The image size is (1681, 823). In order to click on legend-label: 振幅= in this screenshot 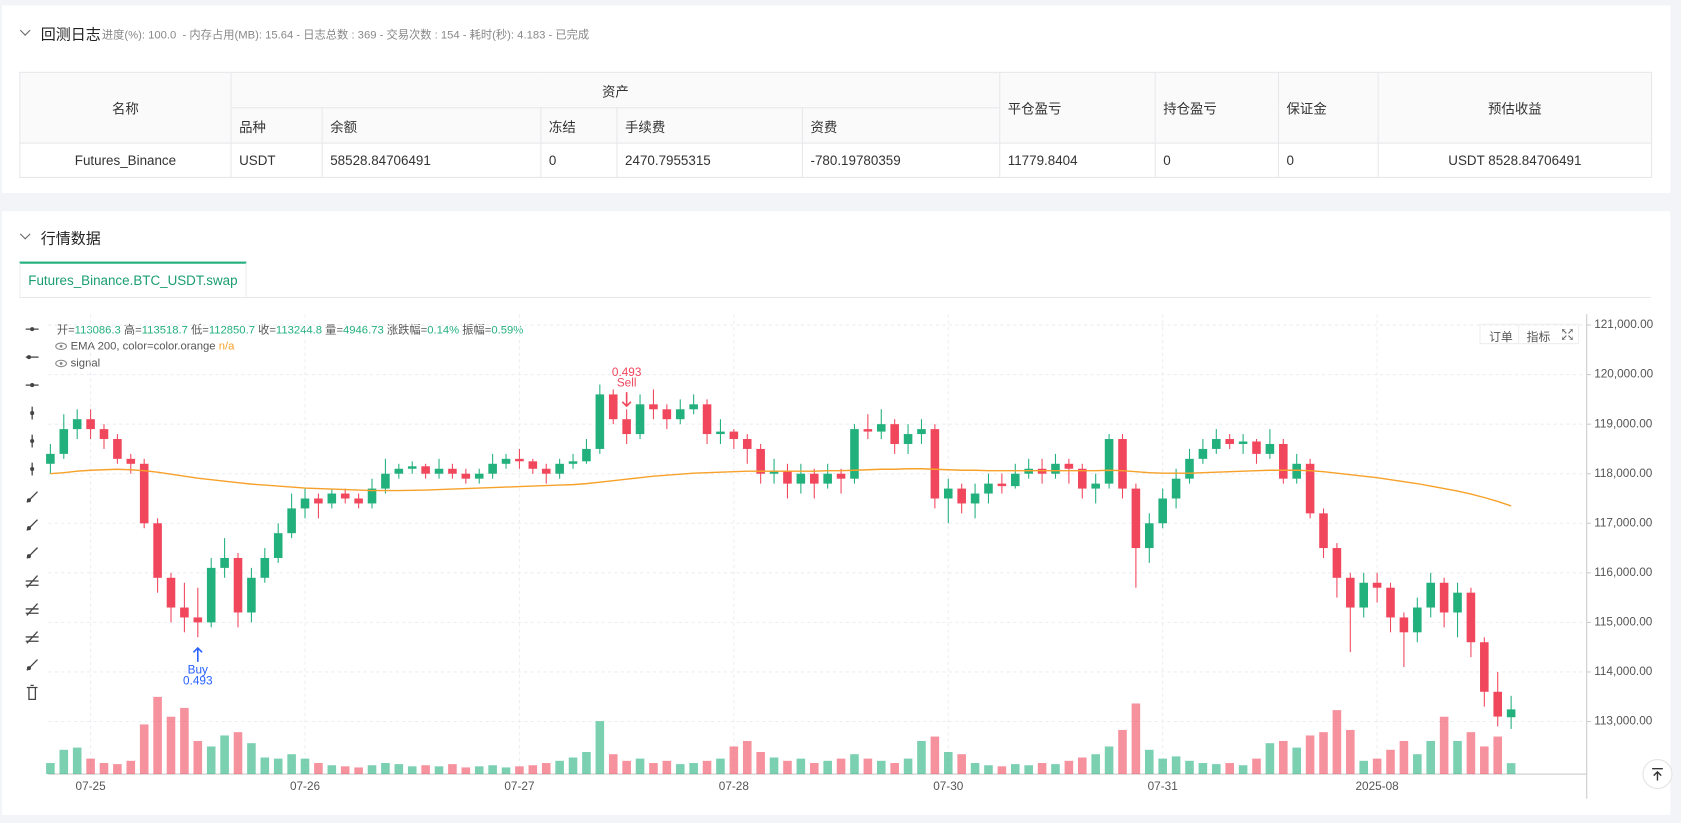, I will do `click(477, 330)`.